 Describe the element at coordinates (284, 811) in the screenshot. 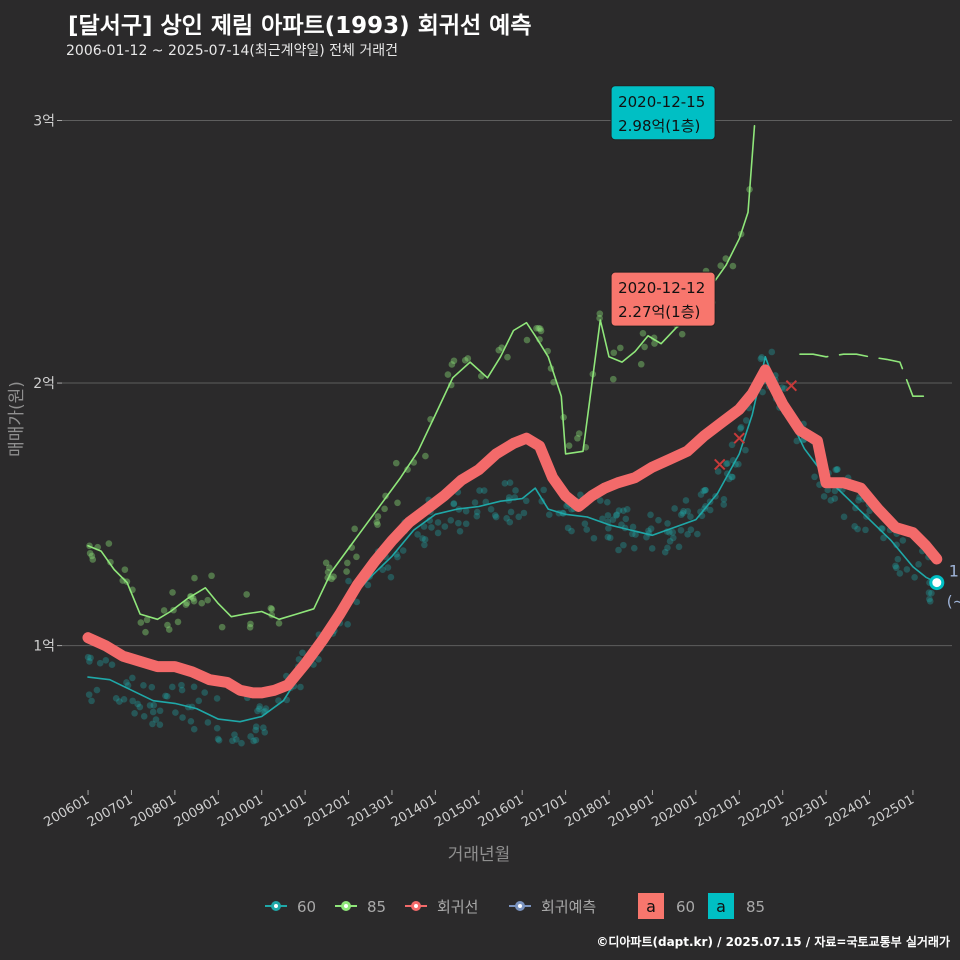

I see `x-tick-label: 201101` at that location.